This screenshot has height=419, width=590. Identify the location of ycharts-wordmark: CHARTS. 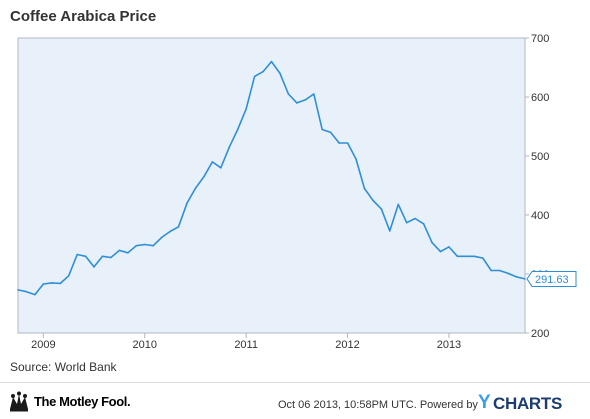
(528, 403).